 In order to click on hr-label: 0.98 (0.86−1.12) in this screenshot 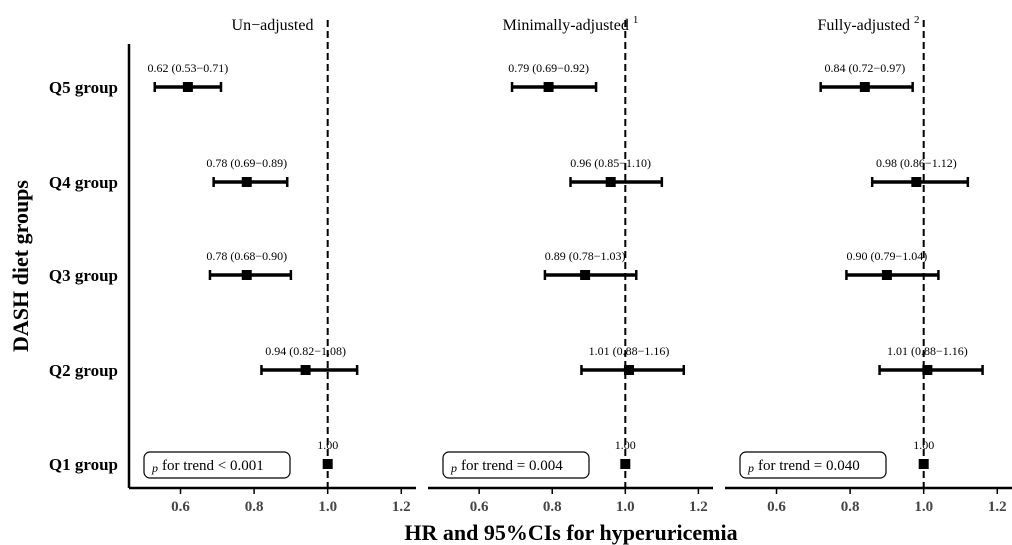, I will do `click(916, 163)`.